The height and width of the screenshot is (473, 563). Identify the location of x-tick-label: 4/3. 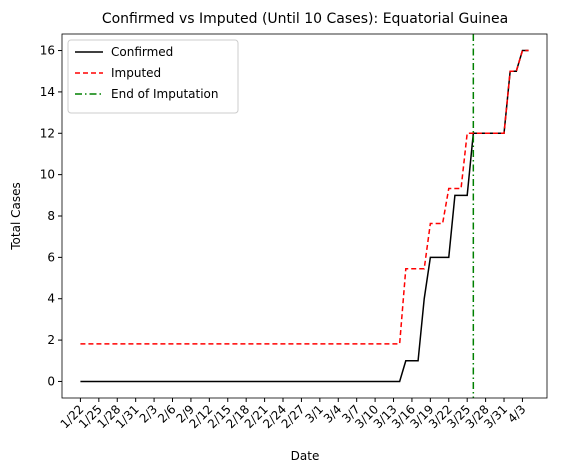
(517, 414).